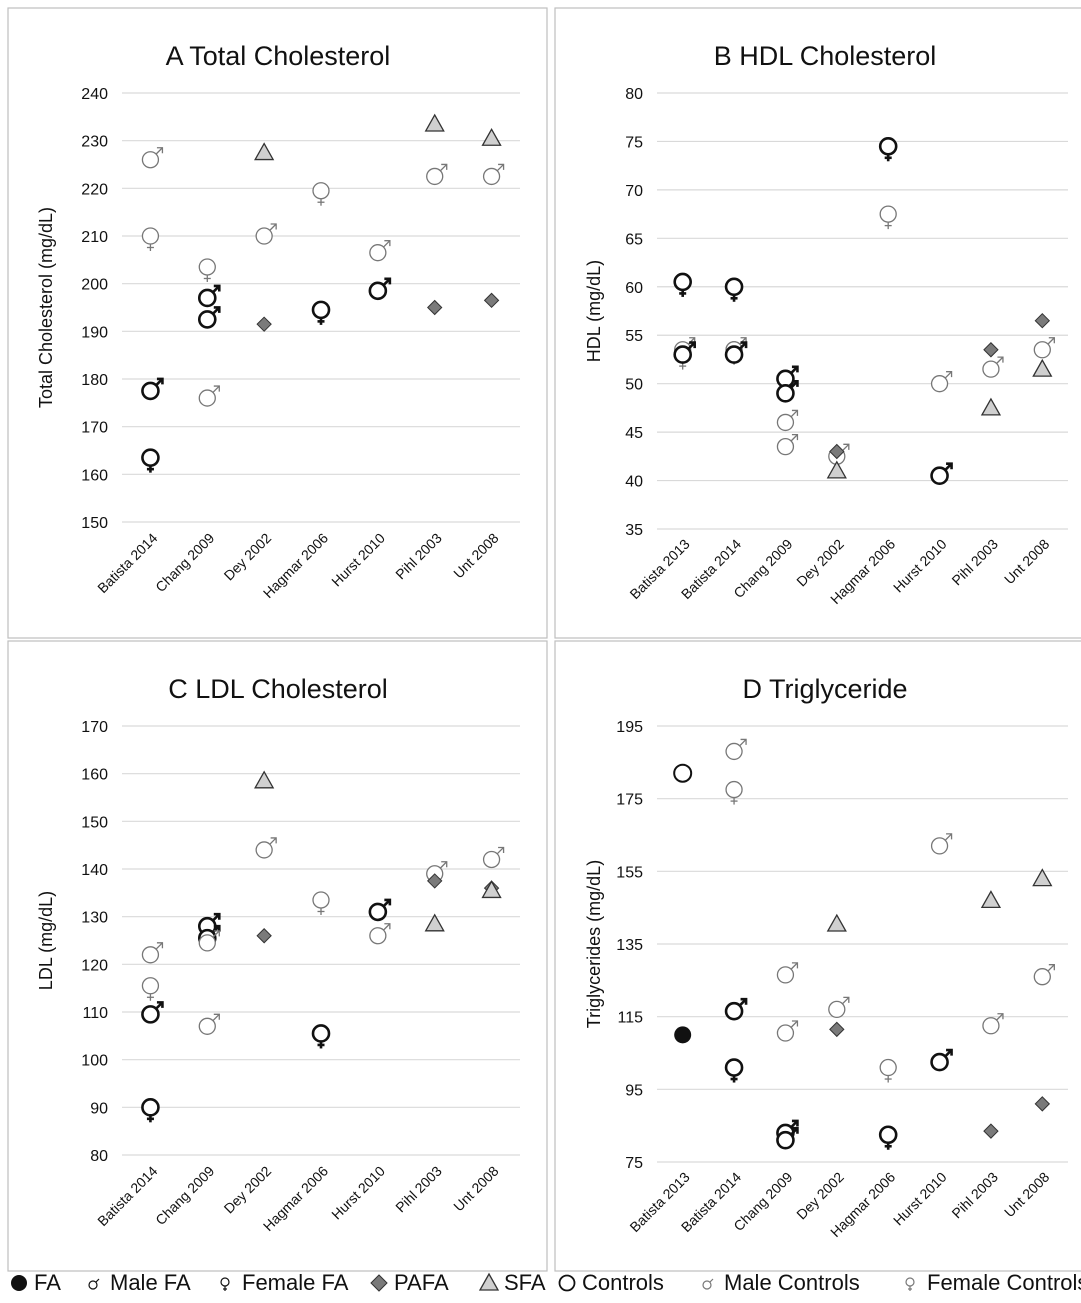  What do you see at coordinates (824, 689) in the screenshot?
I see `chart-title: D Triglyceride` at bounding box center [824, 689].